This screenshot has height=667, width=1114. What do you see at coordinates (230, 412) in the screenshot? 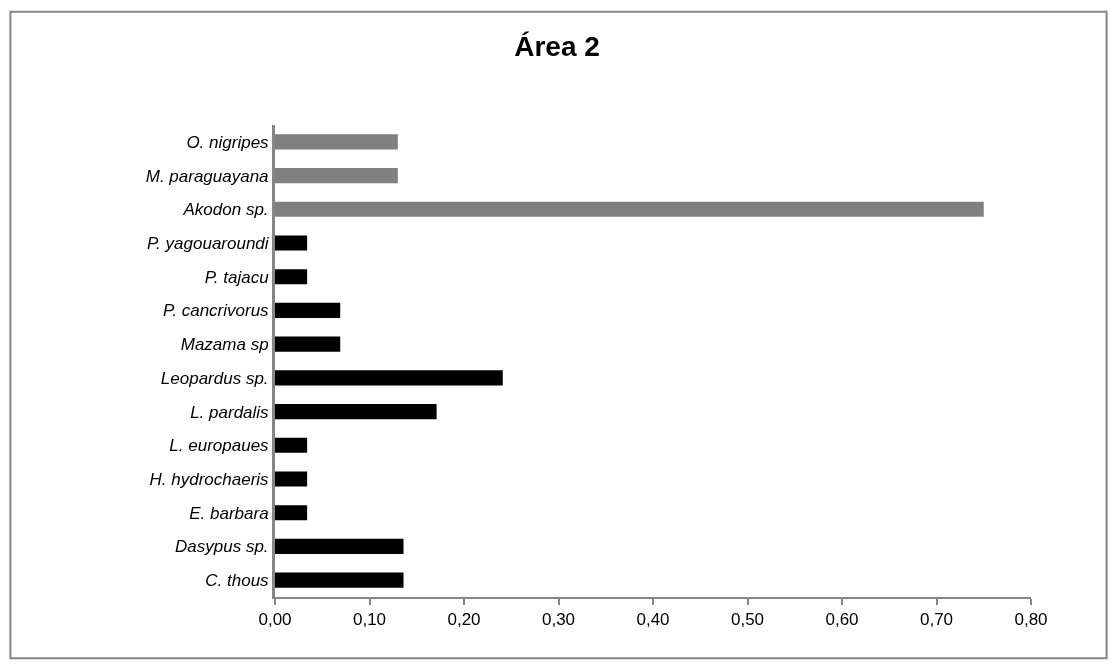
I see `y-tick-label: L. pardalis` at bounding box center [230, 412].